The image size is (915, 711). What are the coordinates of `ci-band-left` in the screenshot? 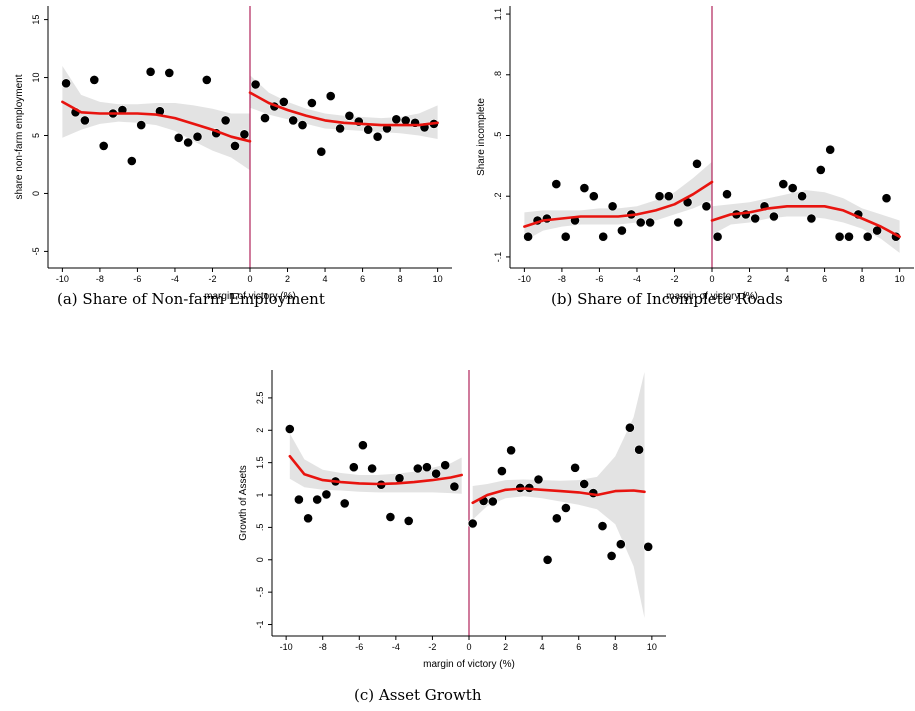 It's located at (156, 118).